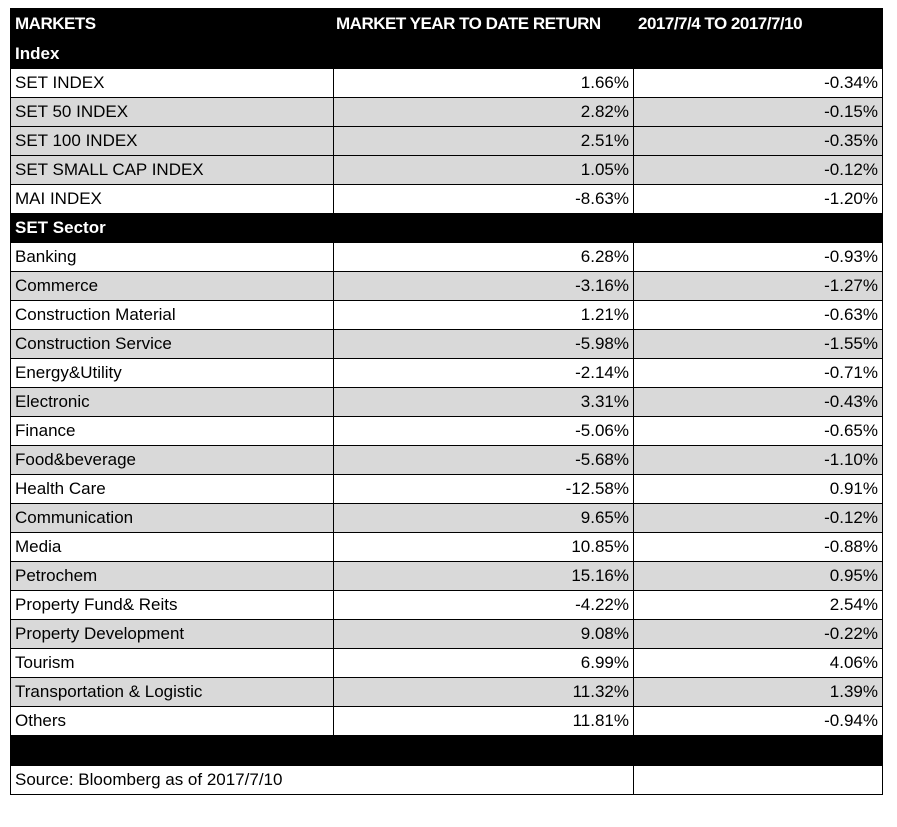  What do you see at coordinates (172, 257) in the screenshot?
I see `market-name: Banking` at bounding box center [172, 257].